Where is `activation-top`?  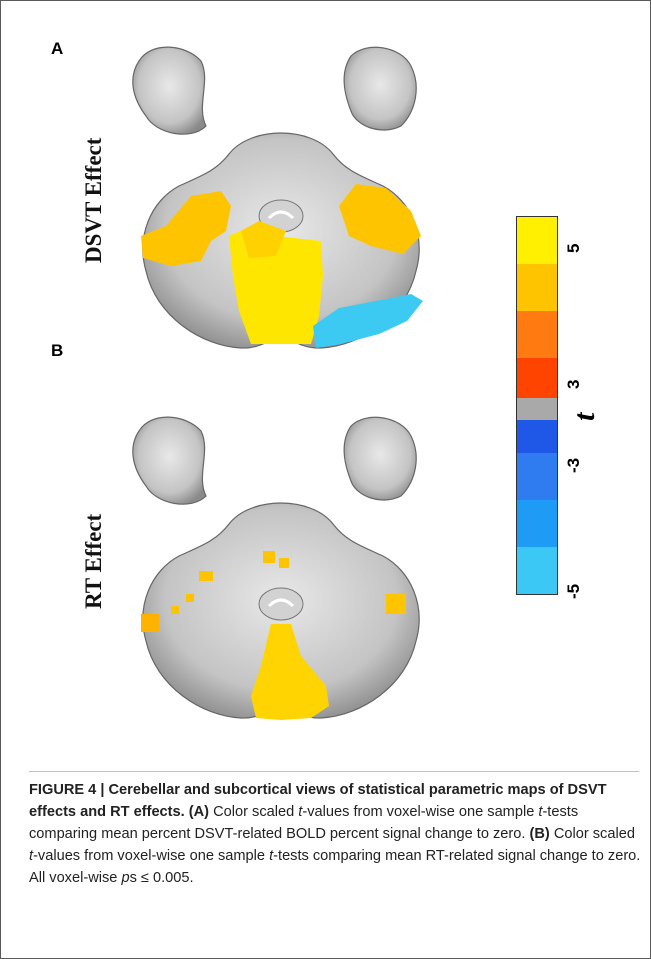 activation-top is located at coordinates (269, 557).